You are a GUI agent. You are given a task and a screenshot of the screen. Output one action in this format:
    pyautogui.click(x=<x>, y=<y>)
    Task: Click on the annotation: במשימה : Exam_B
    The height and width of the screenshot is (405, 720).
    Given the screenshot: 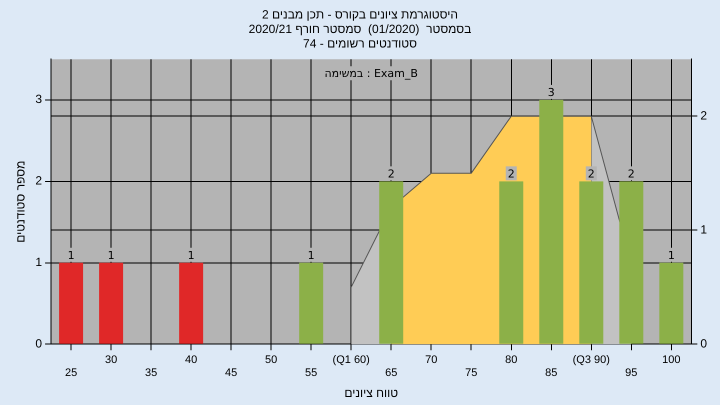 What is the action you would take?
    pyautogui.click(x=371, y=73)
    